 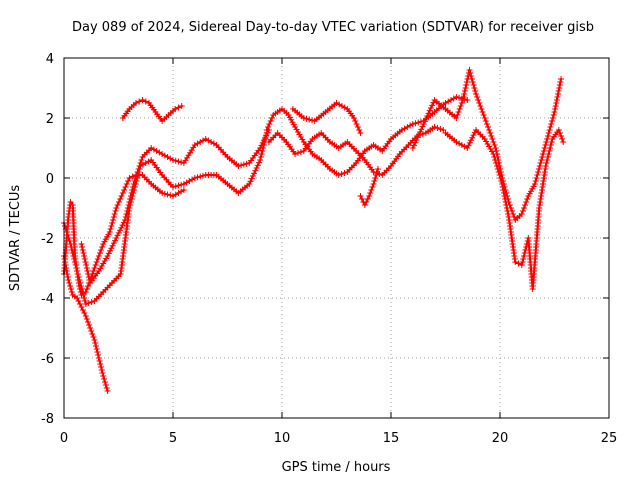 I want to click on y-tick-label: -4, so click(x=47, y=299).